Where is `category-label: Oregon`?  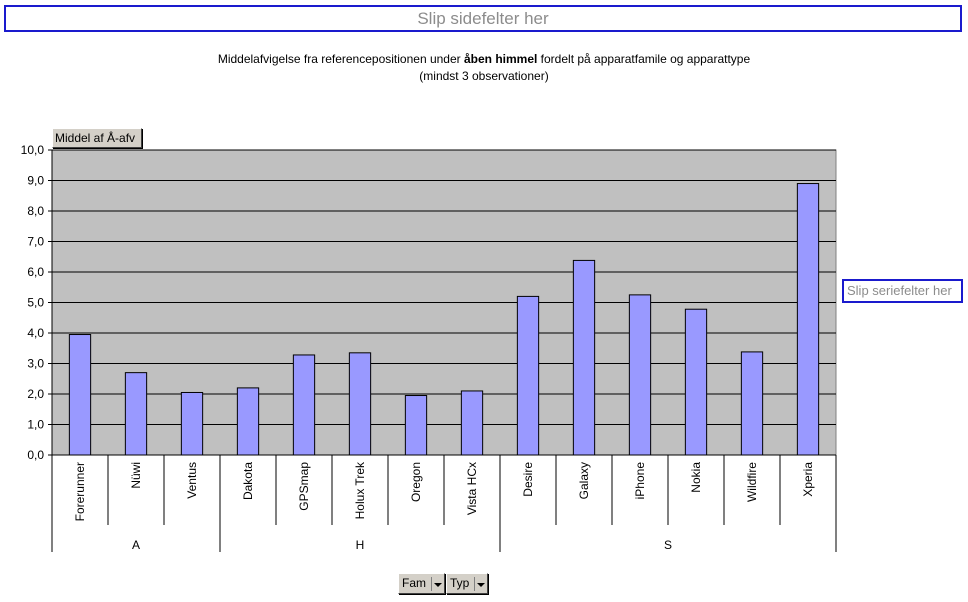
category-label: Oregon is located at coordinates (416, 482).